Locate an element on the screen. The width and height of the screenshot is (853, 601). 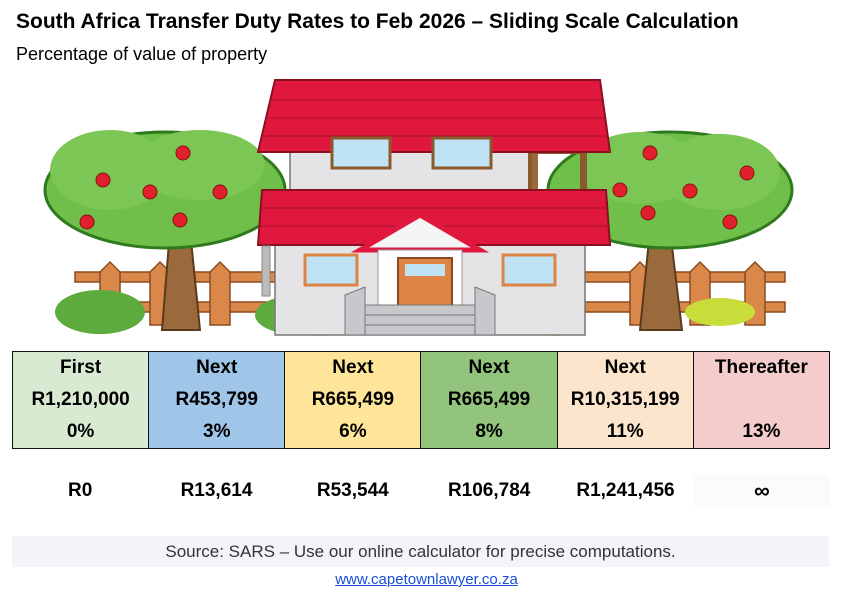
website-link: www.capetownlawyer.co.za is located at coordinates (426, 579).